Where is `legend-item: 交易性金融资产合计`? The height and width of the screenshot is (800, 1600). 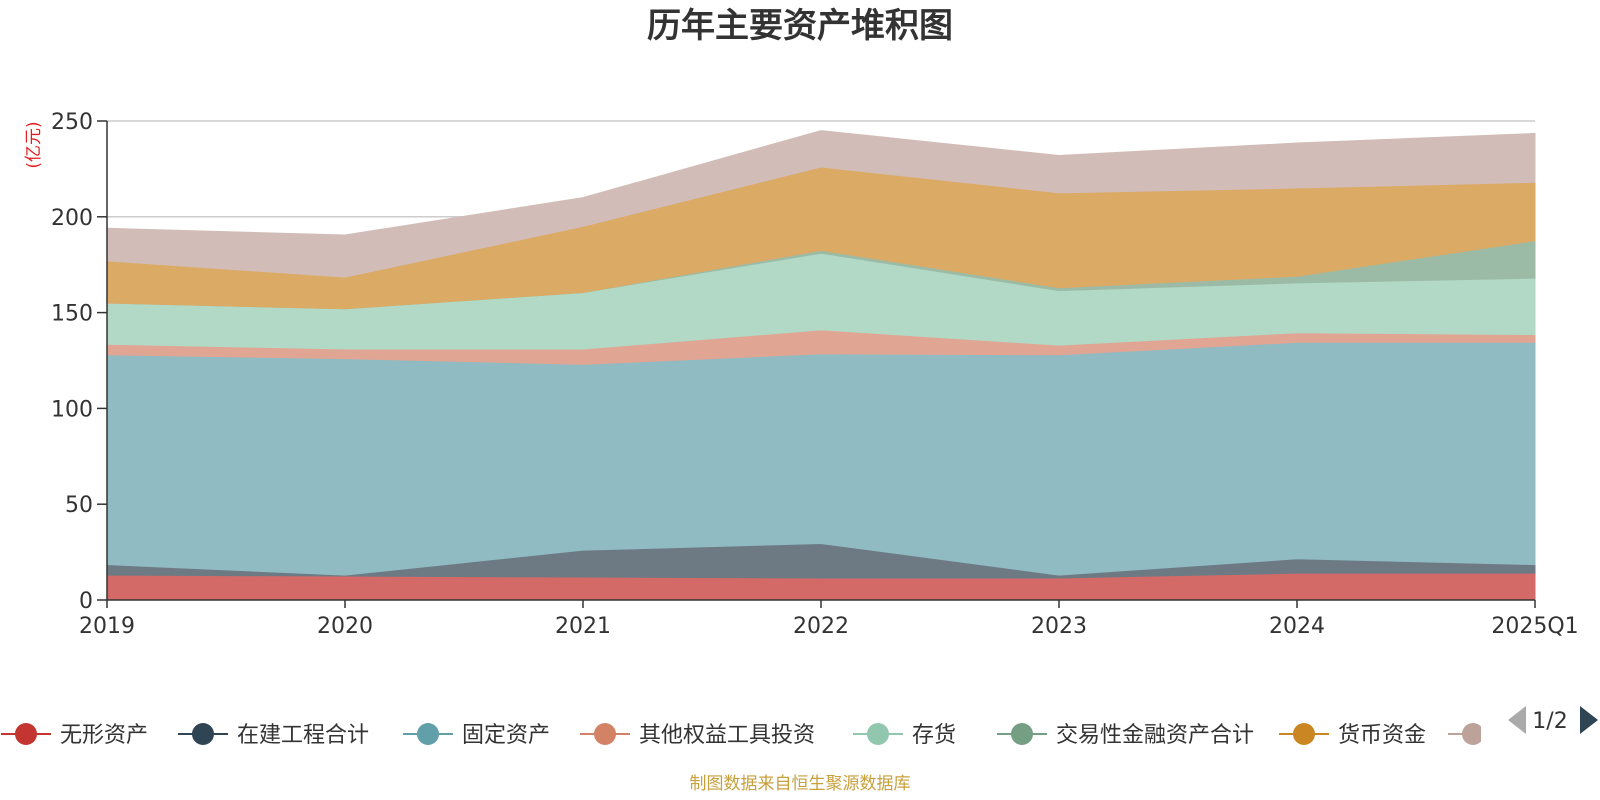
legend-item: 交易性金融资产合计 is located at coordinates (1125, 735).